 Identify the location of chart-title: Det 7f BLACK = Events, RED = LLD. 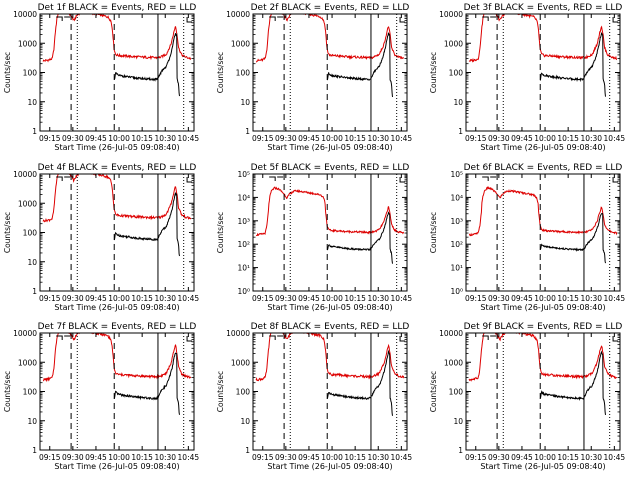
(117, 327).